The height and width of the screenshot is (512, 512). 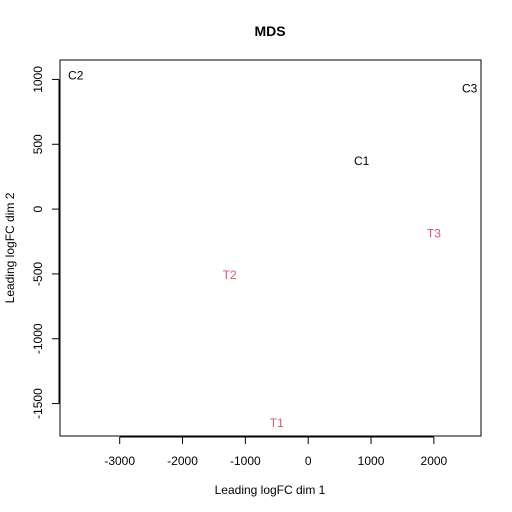 I want to click on x-axis: -3000 -2000 -1000 0 1000 2000, so click(x=276, y=452).